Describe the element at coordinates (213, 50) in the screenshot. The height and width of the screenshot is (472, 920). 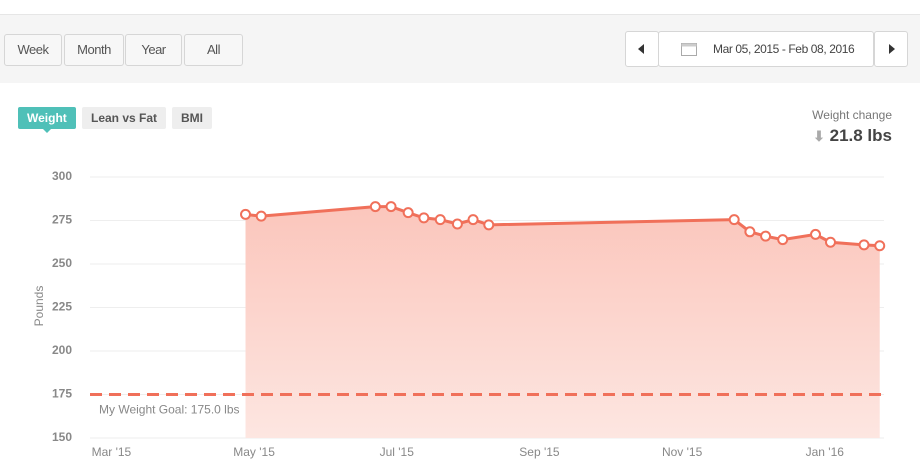
I see `range-button: All` at that location.